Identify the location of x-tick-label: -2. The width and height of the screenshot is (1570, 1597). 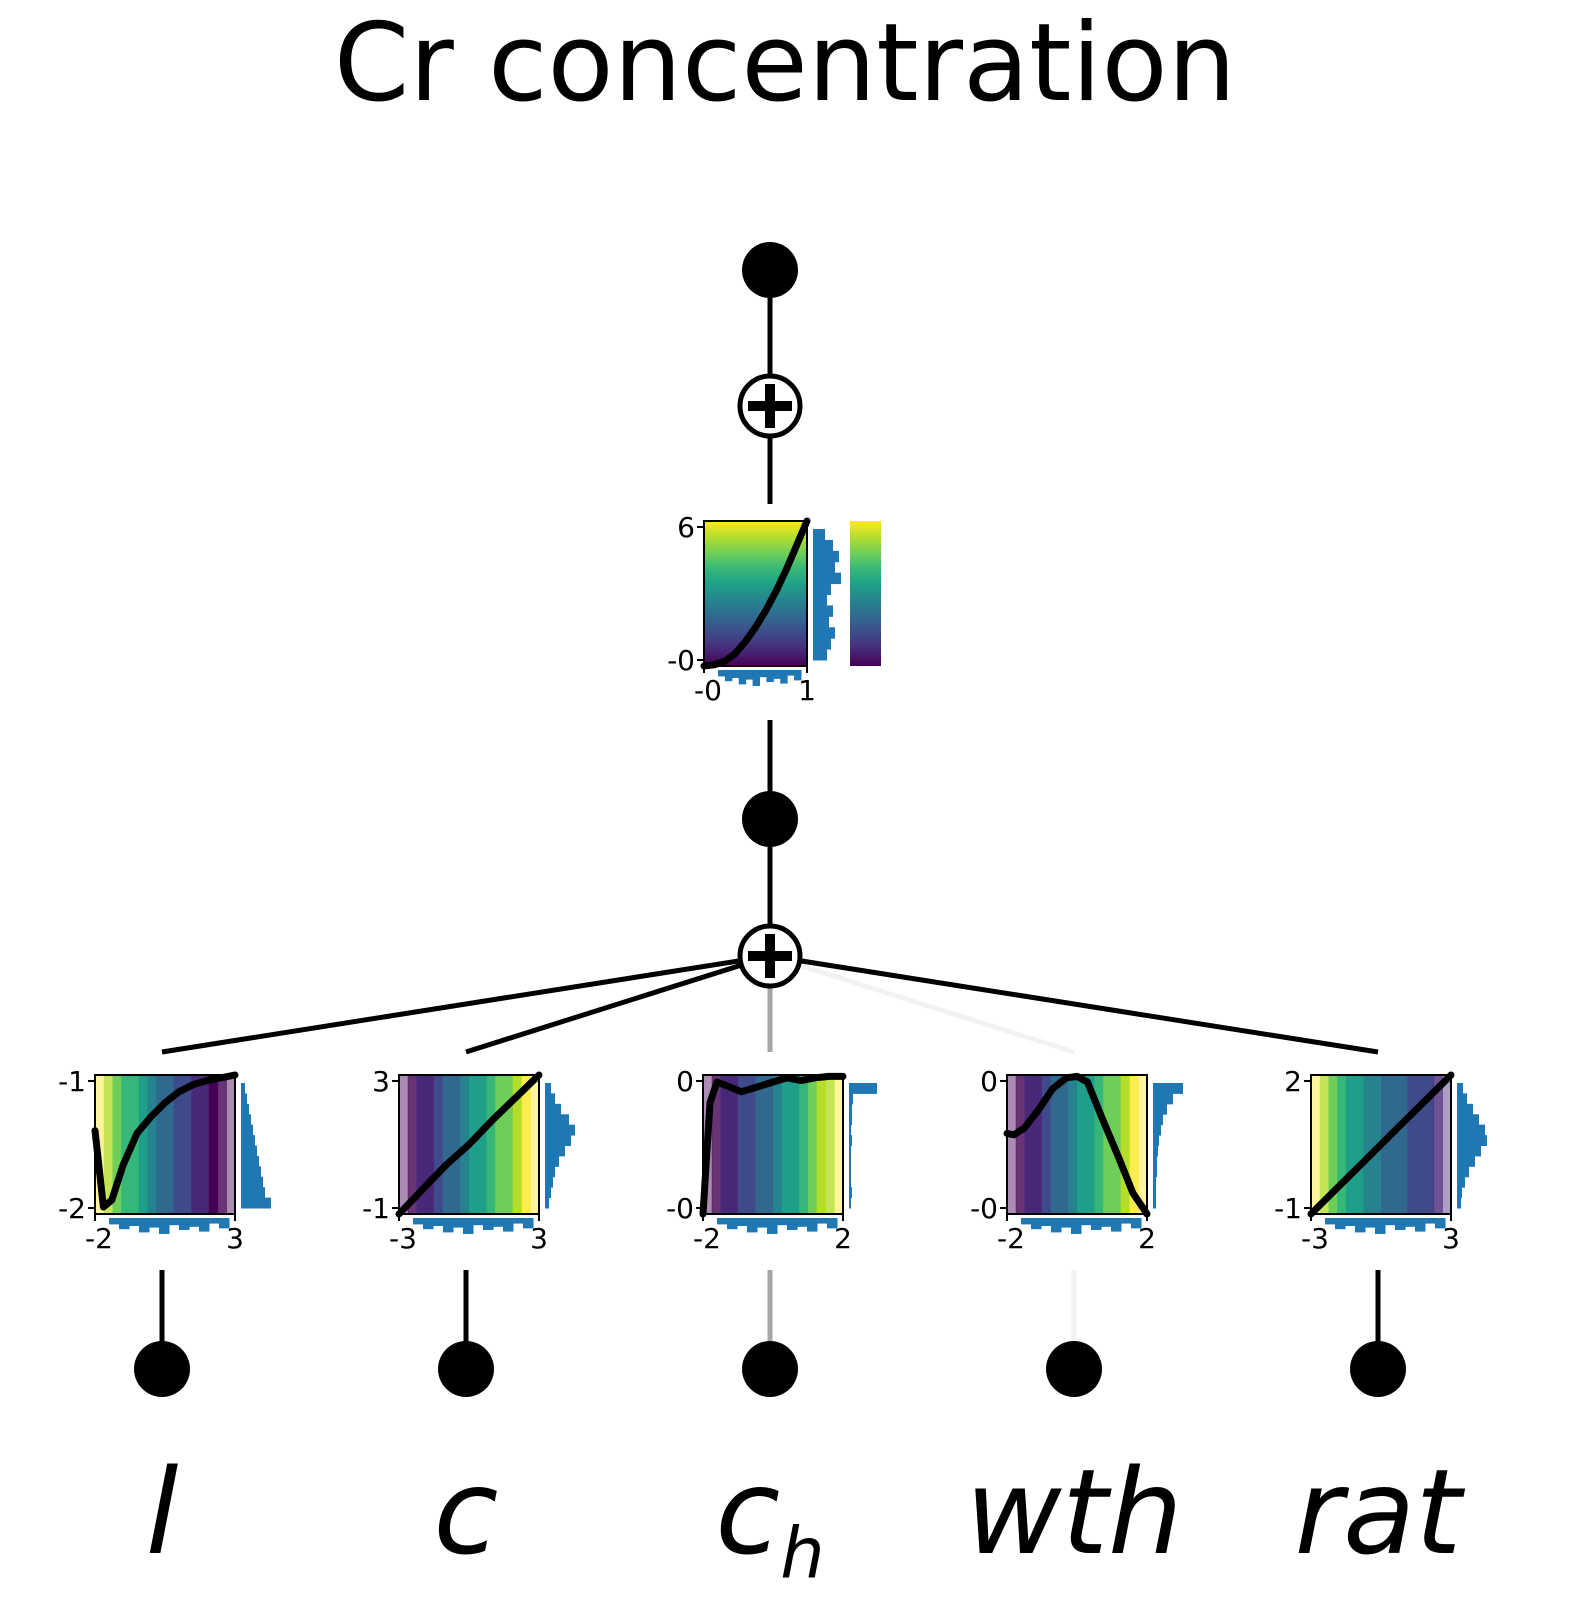
(99, 1238).